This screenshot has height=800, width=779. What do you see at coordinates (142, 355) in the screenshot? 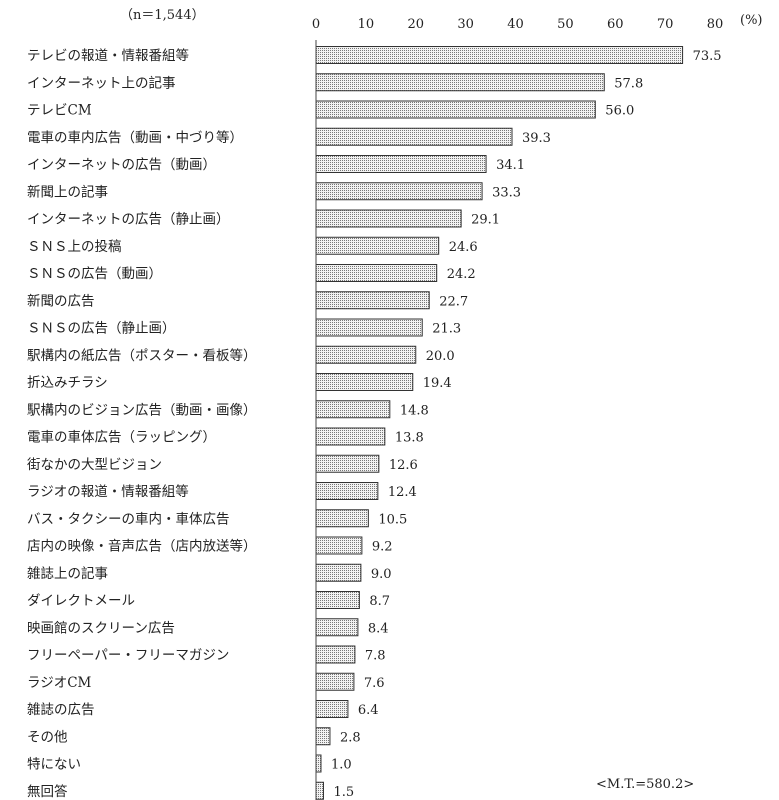
I see `category-label: 駅構内の紙広告（ポスター・看板等）` at bounding box center [142, 355].